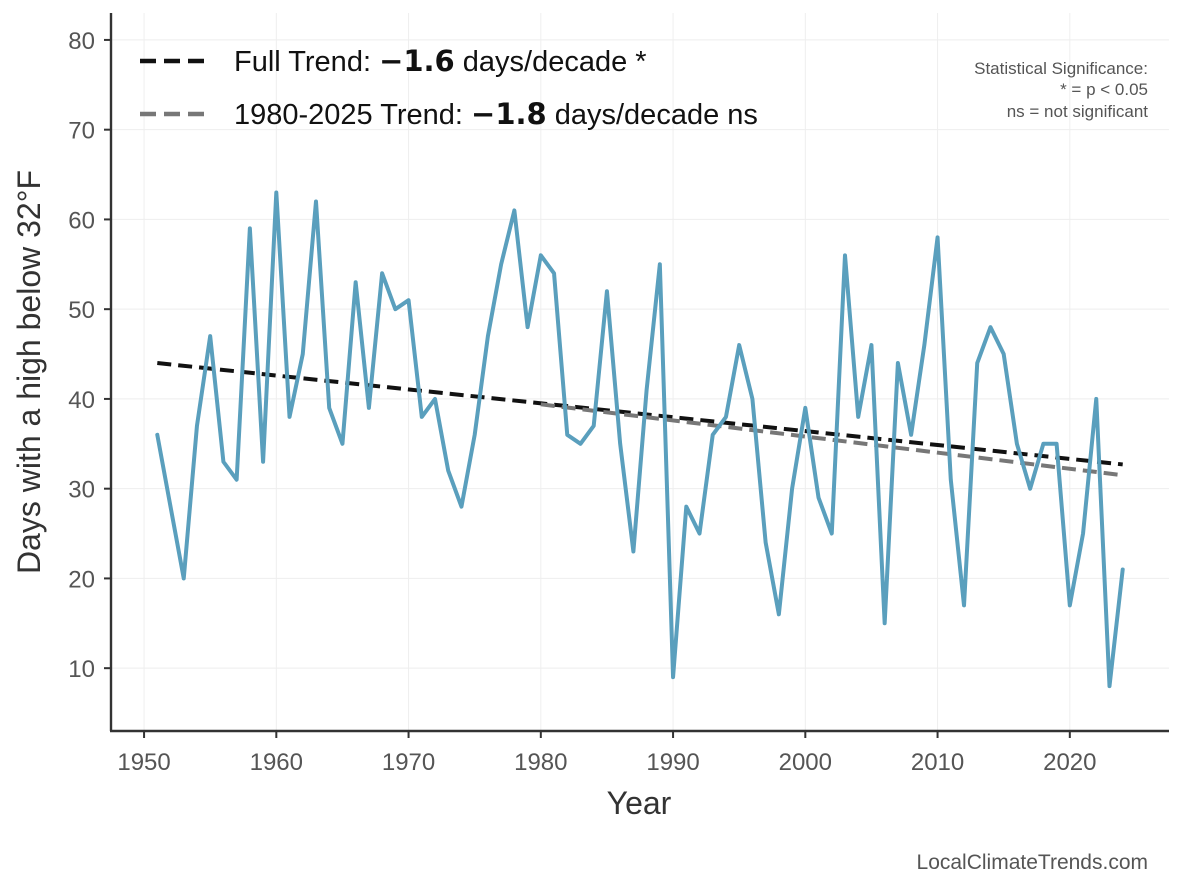 The width and height of the screenshot is (1184, 889). I want to click on x-tick-label-1990: 1990, so click(672, 762).